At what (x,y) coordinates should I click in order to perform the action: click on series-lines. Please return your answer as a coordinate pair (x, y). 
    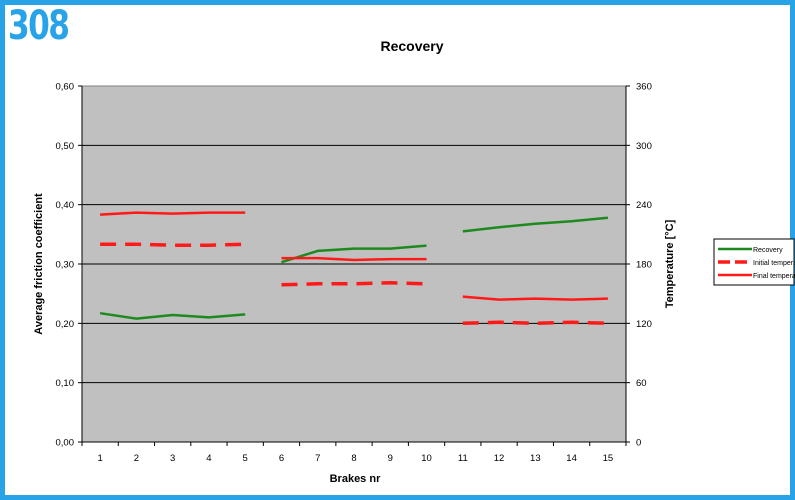
    Looking at the image, I should click on (354, 268).